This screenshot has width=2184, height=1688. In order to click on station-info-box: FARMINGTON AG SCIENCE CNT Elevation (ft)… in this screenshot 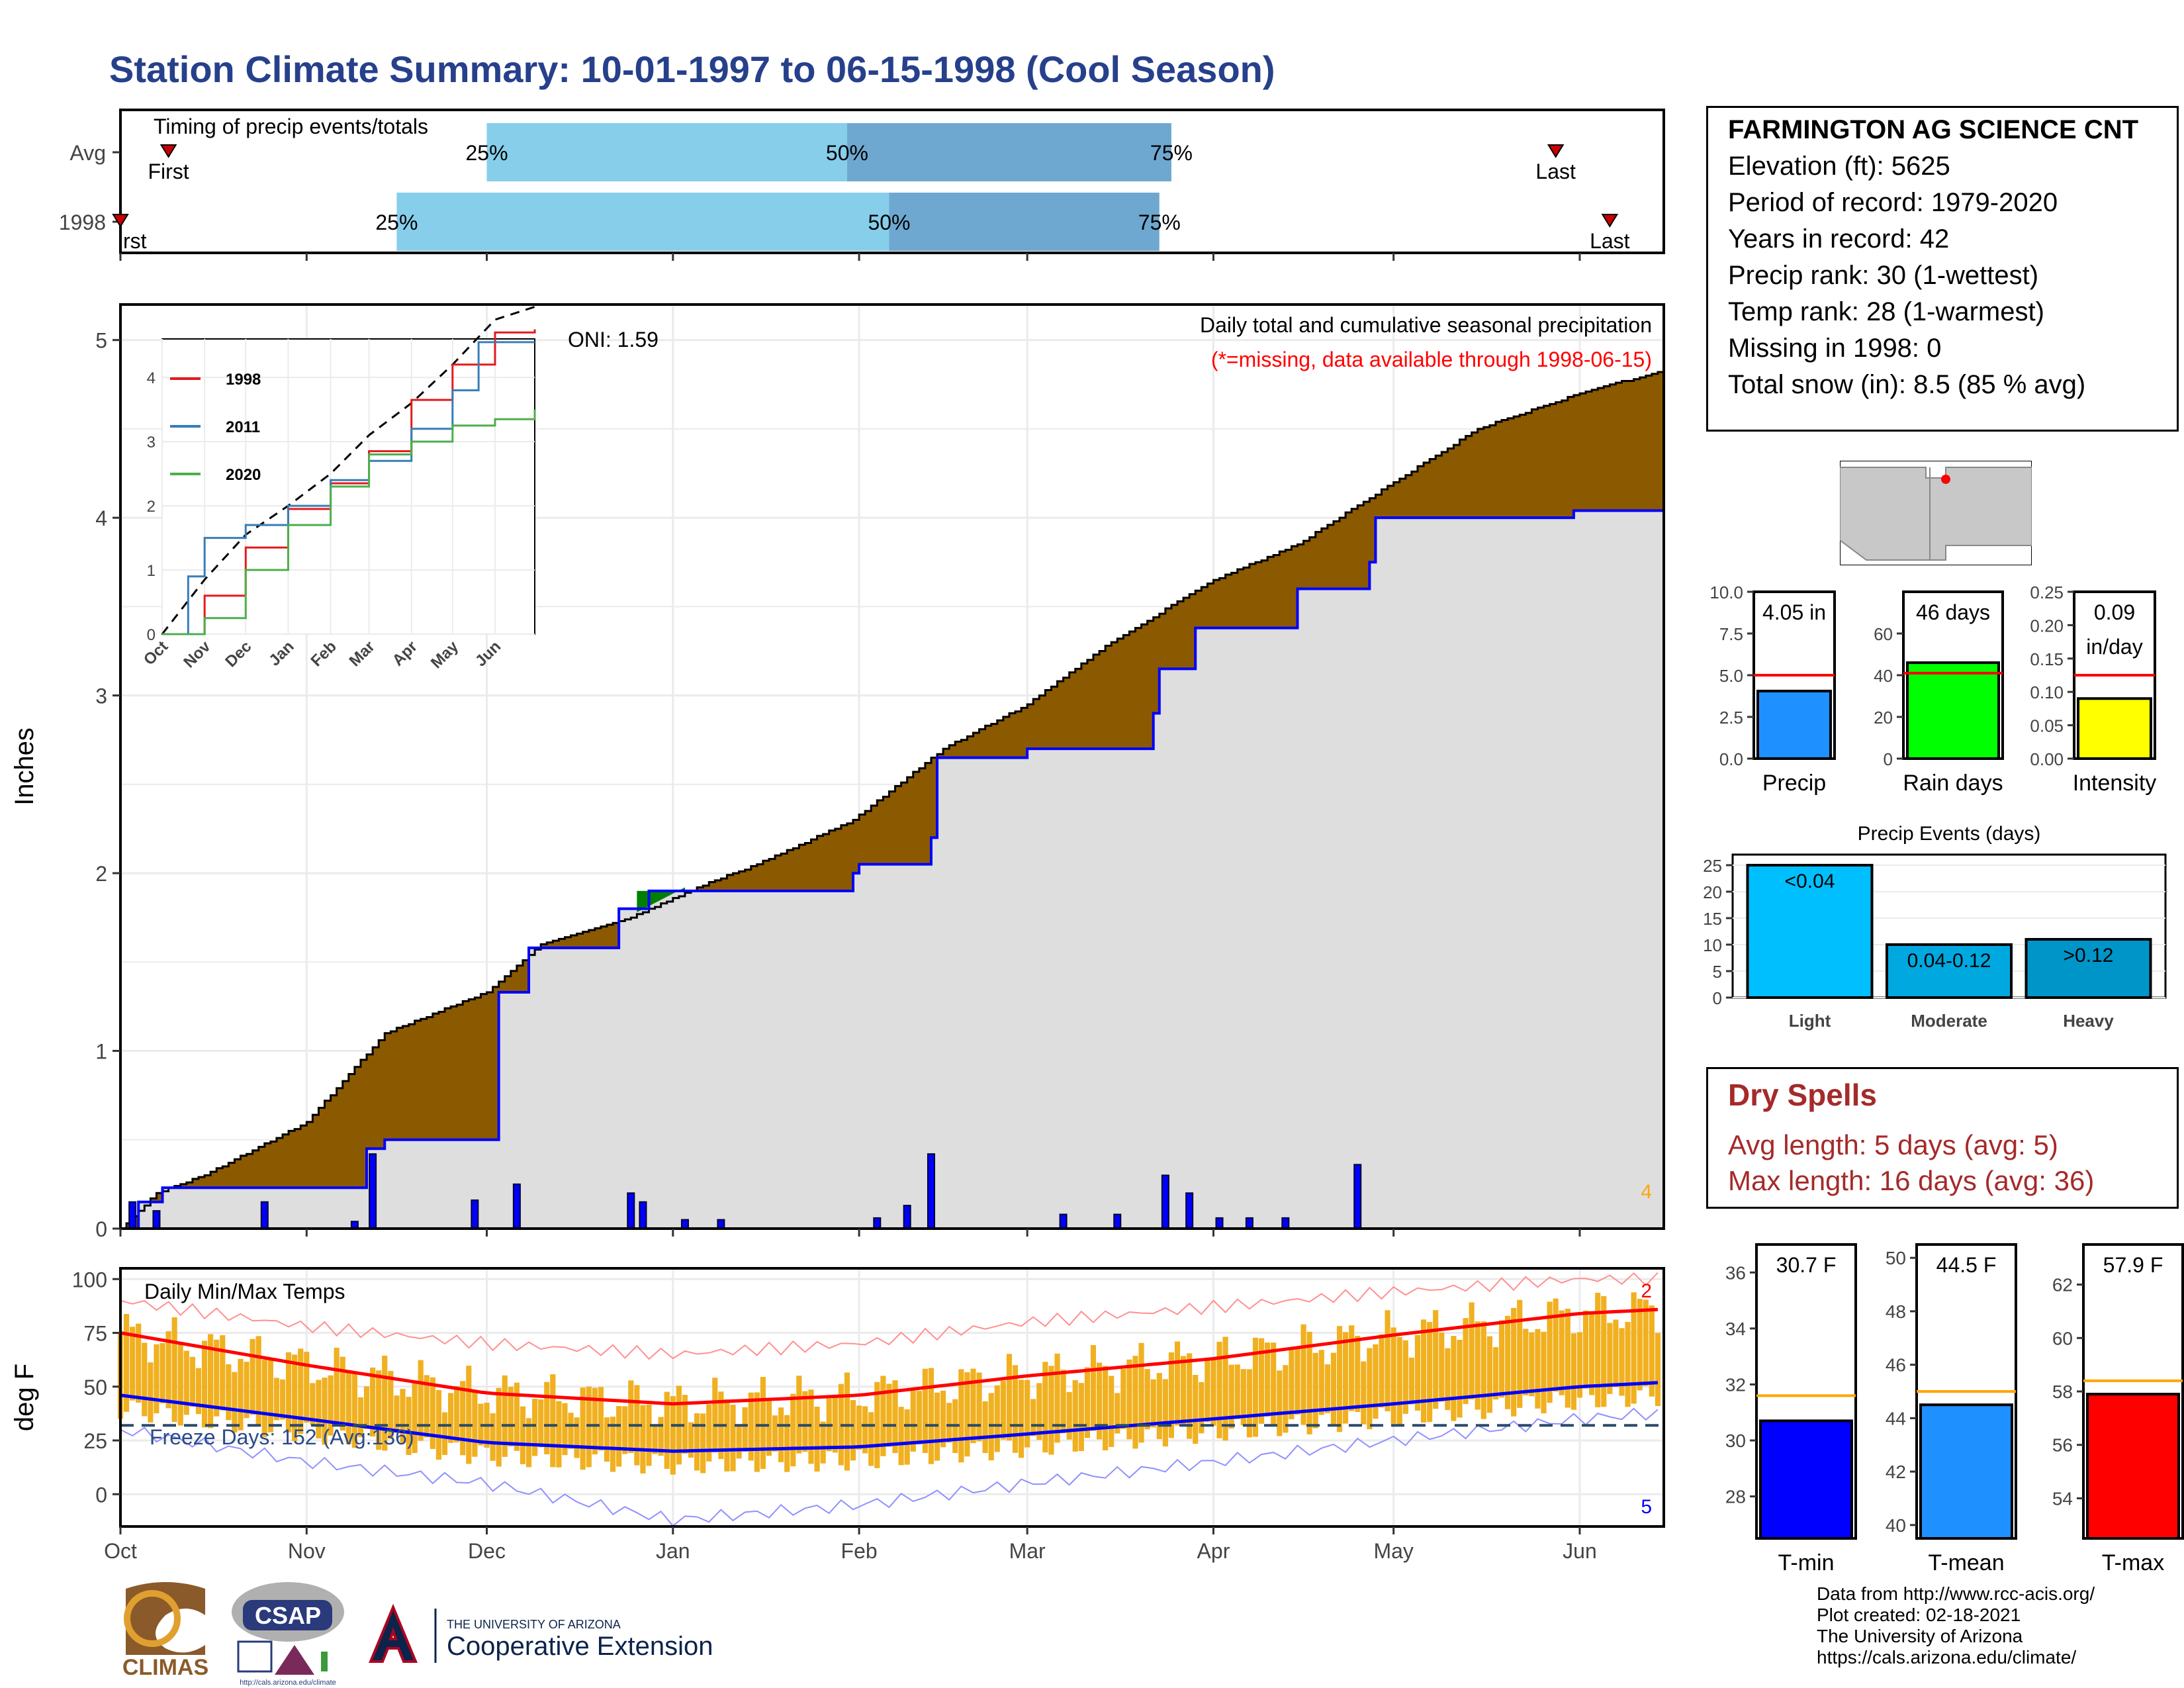, I will do `click(1942, 269)`.